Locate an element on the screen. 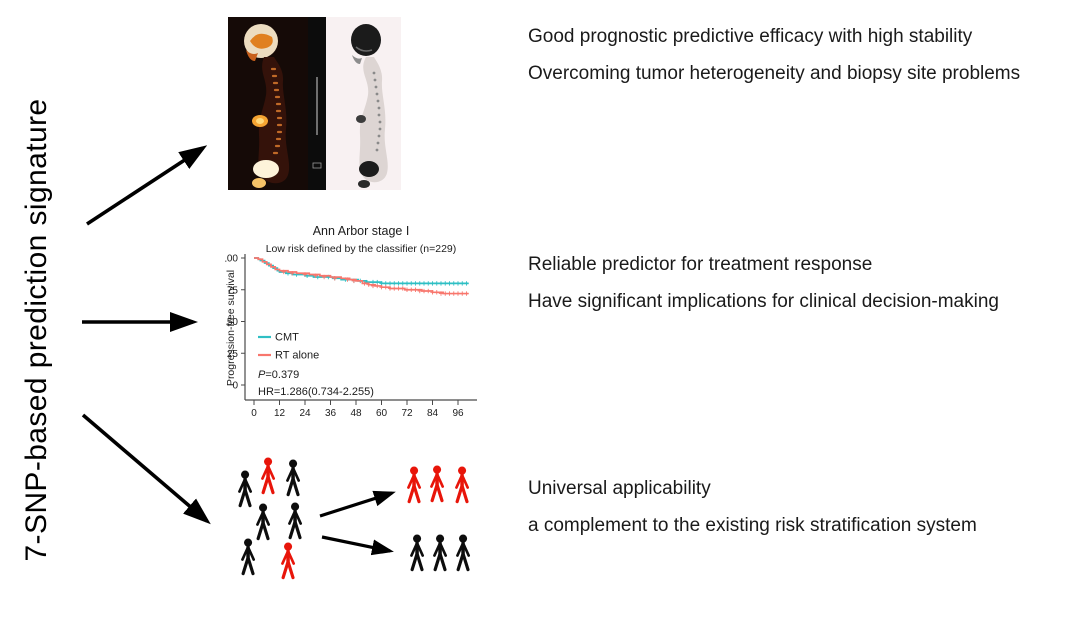  km-legend-label: CMT is located at coordinates (287, 338).